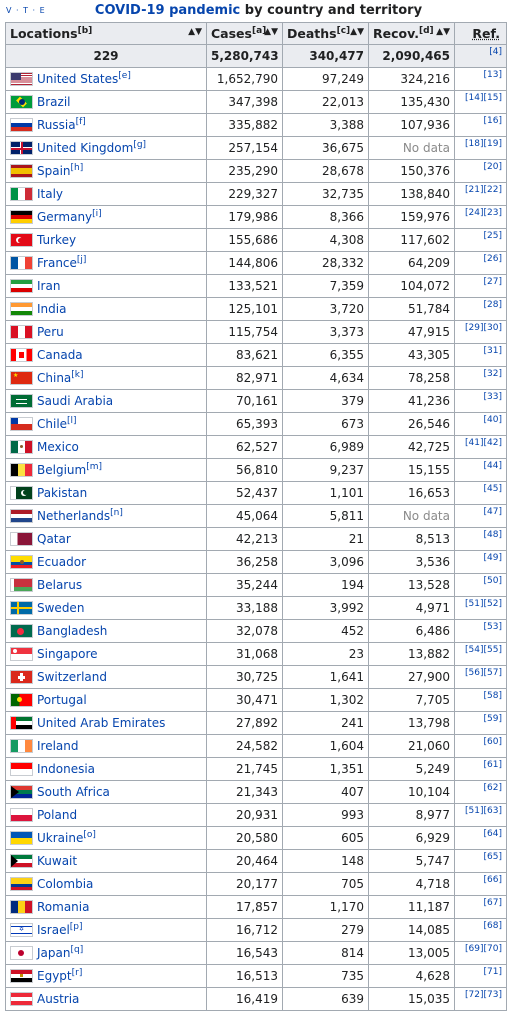 Image resolution: width=517 pixels, height=1011 pixels. Describe the element at coordinates (77, 375) in the screenshot. I see `country-note: [k]` at that location.